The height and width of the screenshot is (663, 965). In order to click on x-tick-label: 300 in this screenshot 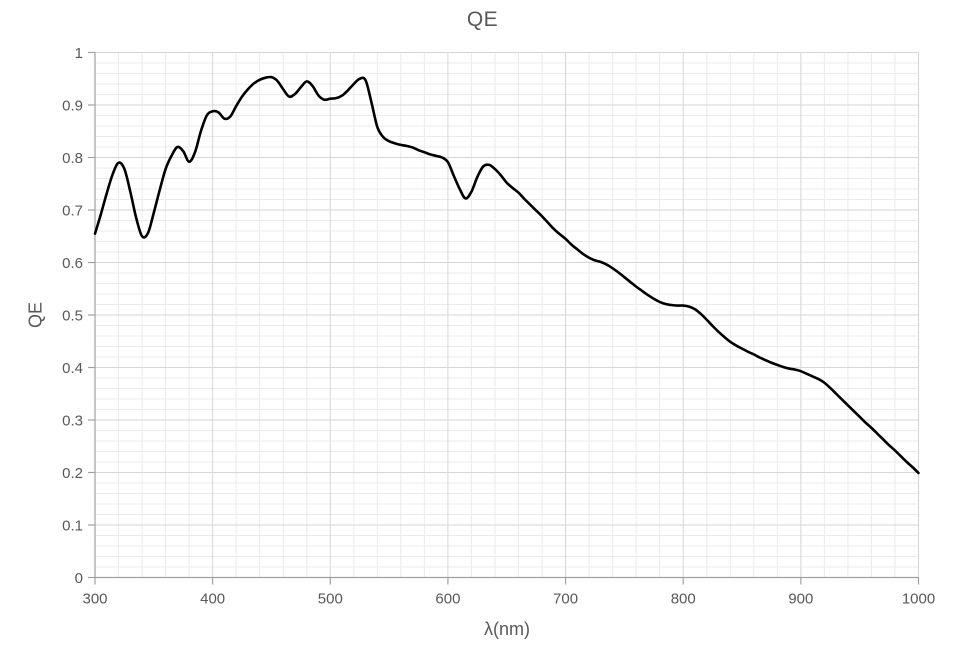, I will do `click(94, 599)`.